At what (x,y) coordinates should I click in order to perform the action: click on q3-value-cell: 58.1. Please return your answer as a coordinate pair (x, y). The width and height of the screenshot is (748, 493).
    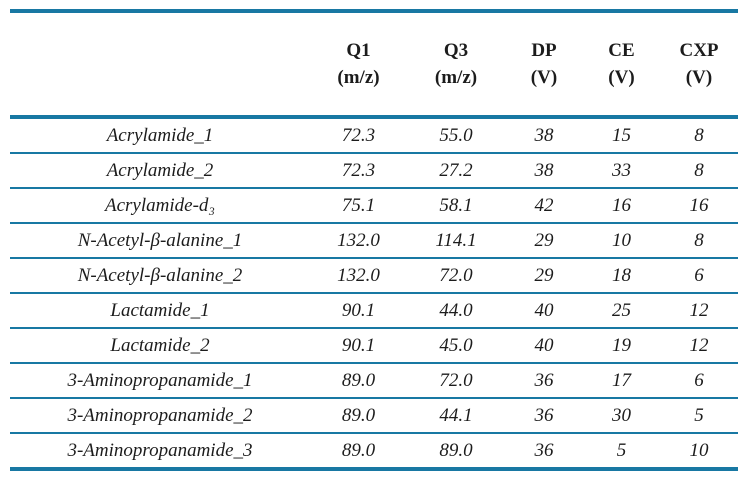
    Looking at the image, I should click on (456, 206).